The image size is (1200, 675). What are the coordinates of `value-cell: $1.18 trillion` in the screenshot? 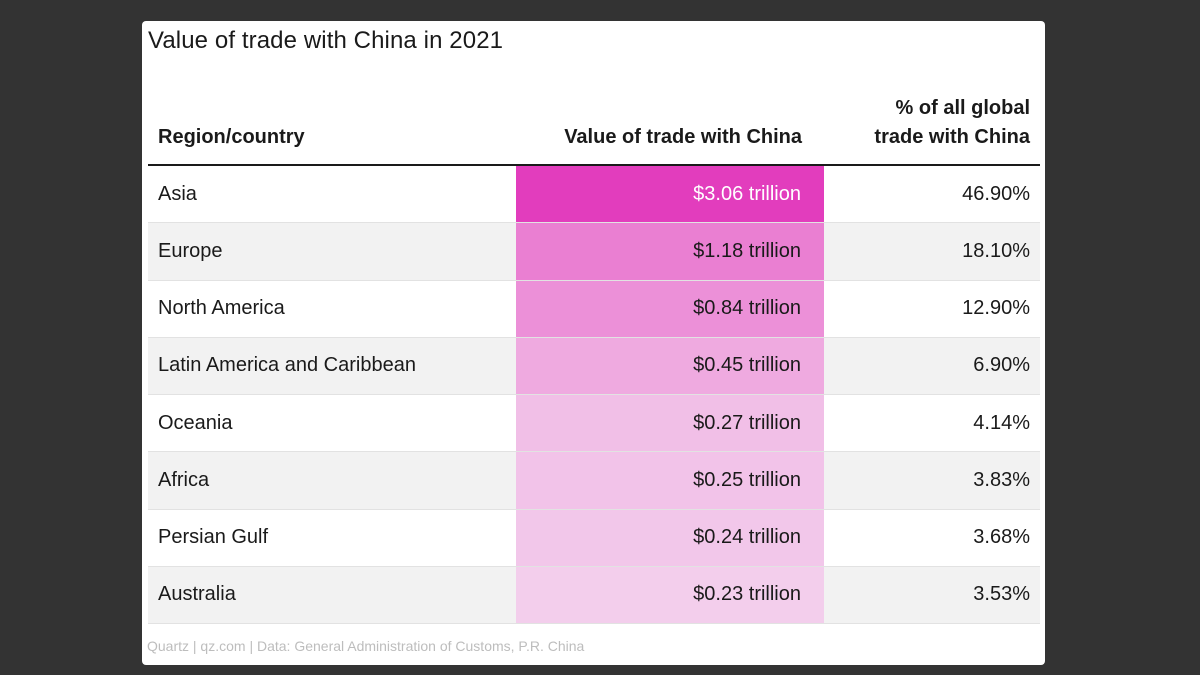 It's located at (670, 251).